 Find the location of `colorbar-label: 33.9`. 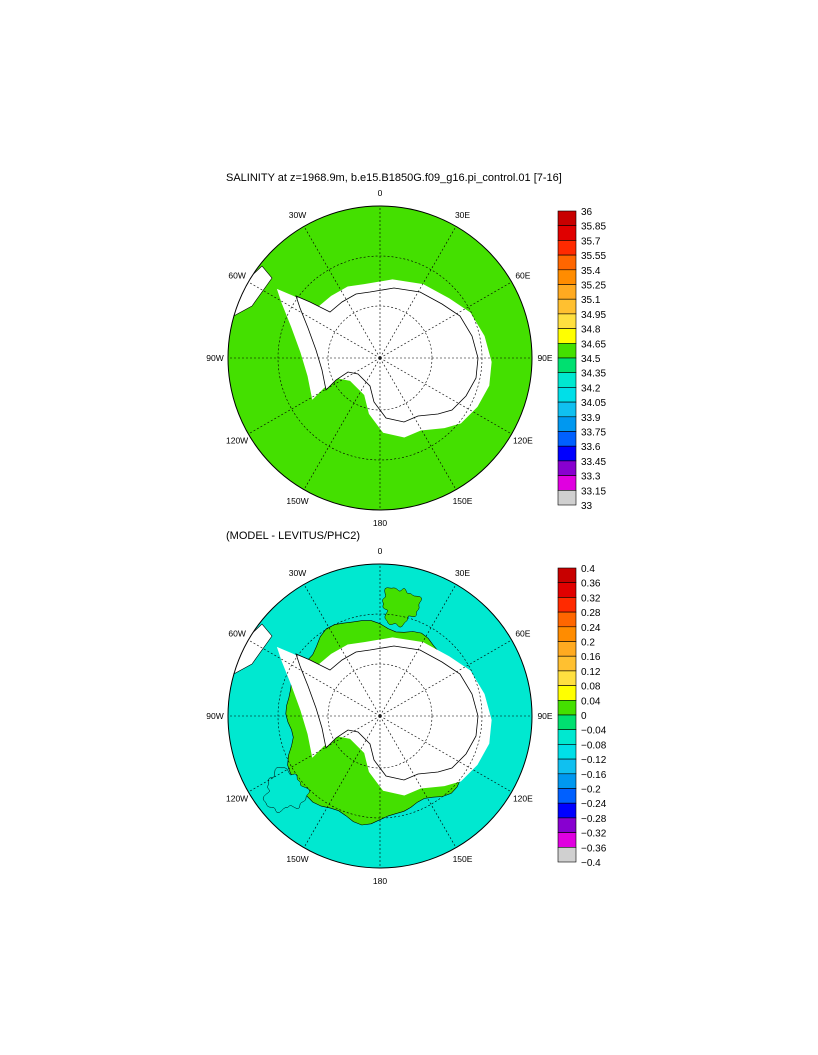

colorbar-label: 33.9 is located at coordinates (591, 418).